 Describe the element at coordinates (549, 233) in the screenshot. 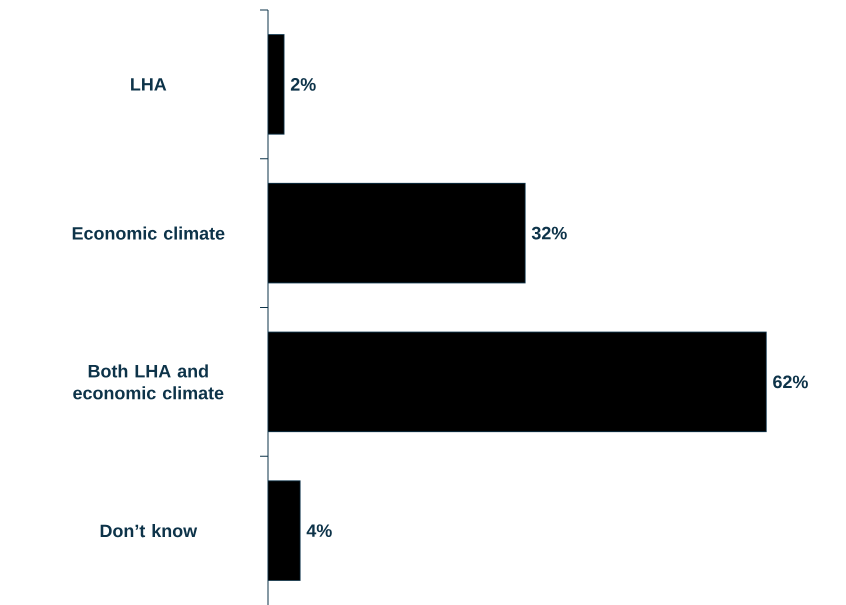

I see `data-label: 32%` at that location.